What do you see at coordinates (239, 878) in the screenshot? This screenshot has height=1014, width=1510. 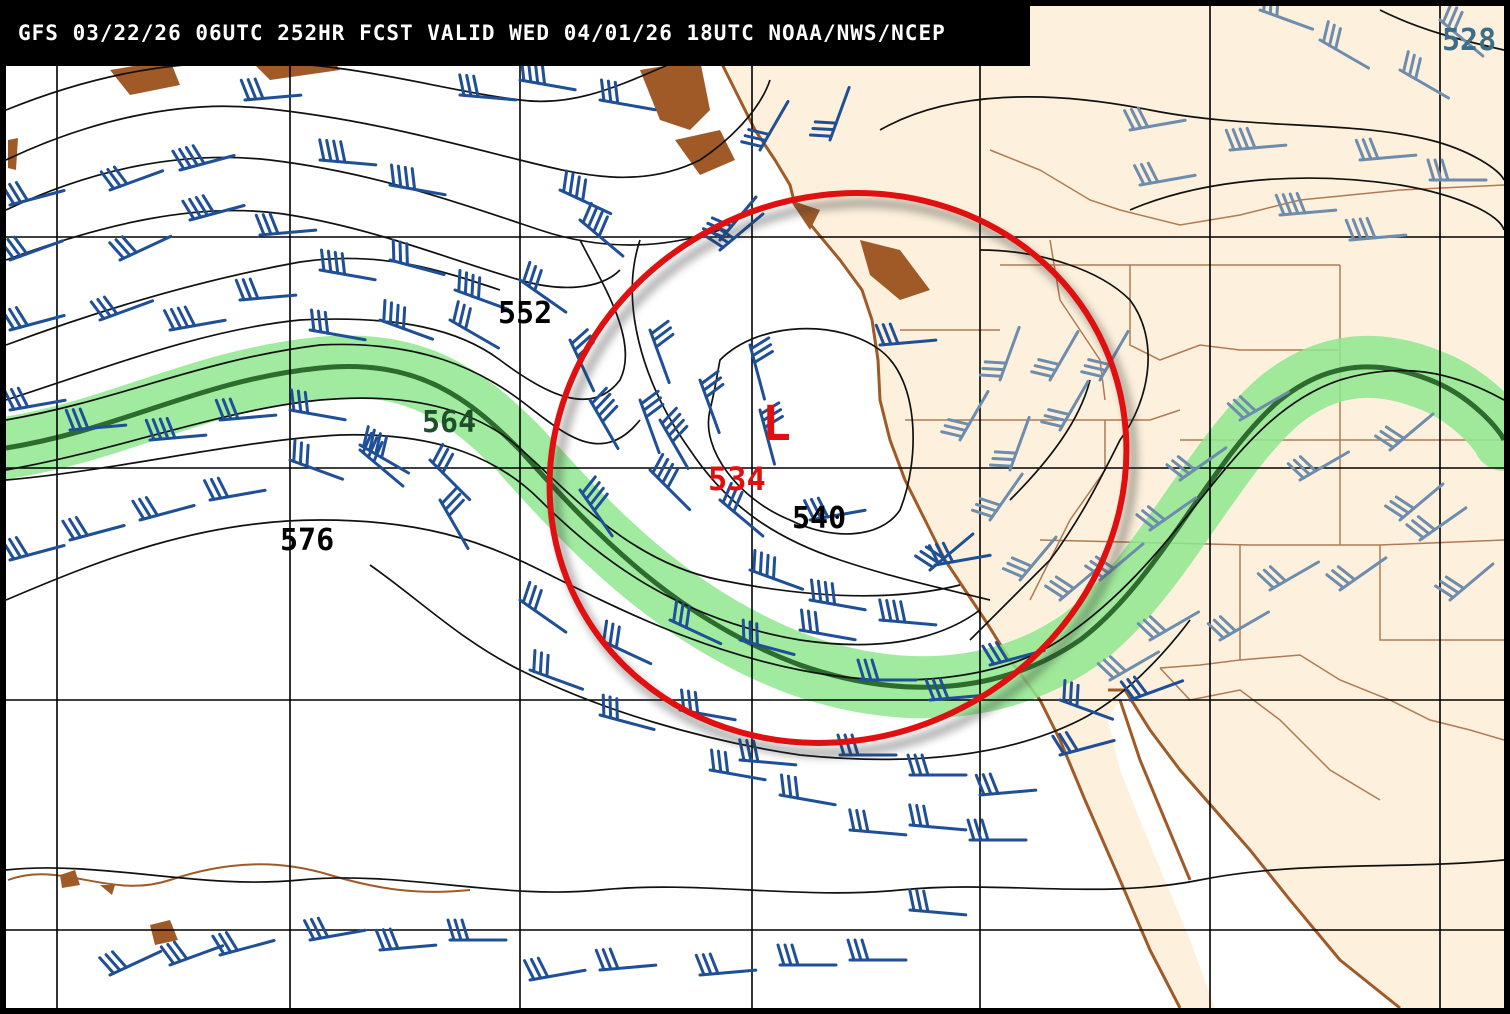 I see `hawaii-coast` at bounding box center [239, 878].